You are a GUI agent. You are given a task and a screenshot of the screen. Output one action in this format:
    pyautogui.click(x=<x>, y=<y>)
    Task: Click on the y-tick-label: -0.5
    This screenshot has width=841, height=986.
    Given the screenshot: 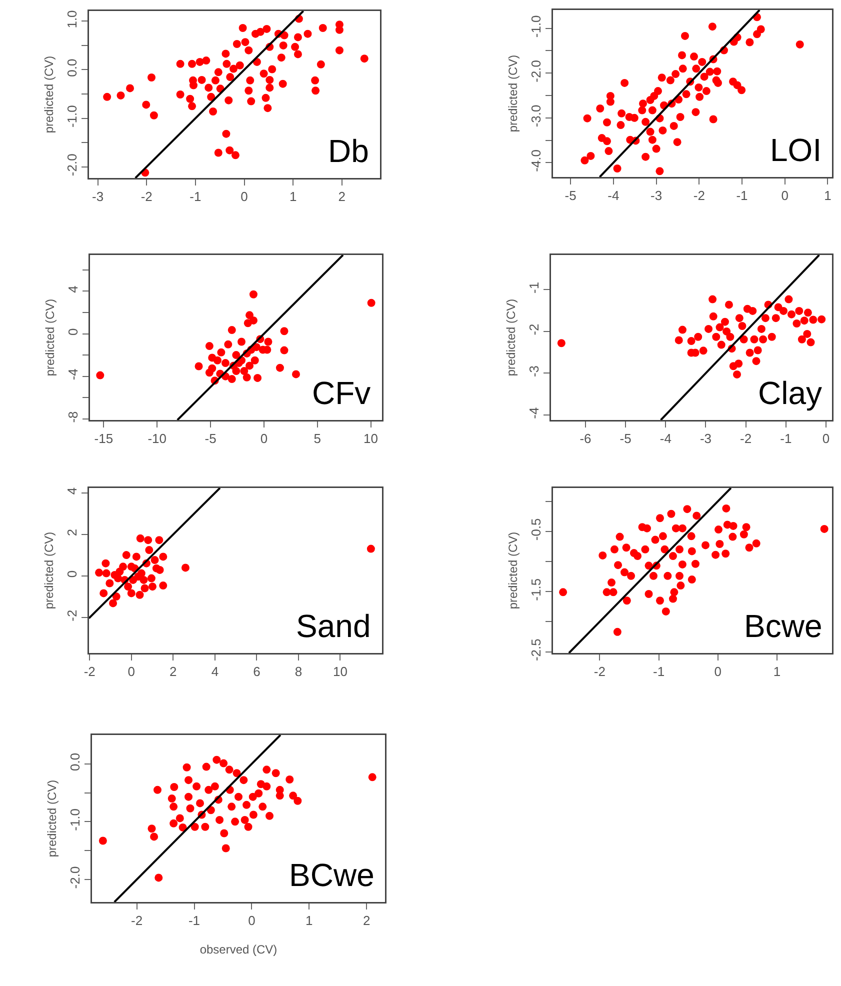 What is the action you would take?
    pyautogui.click(x=536, y=529)
    